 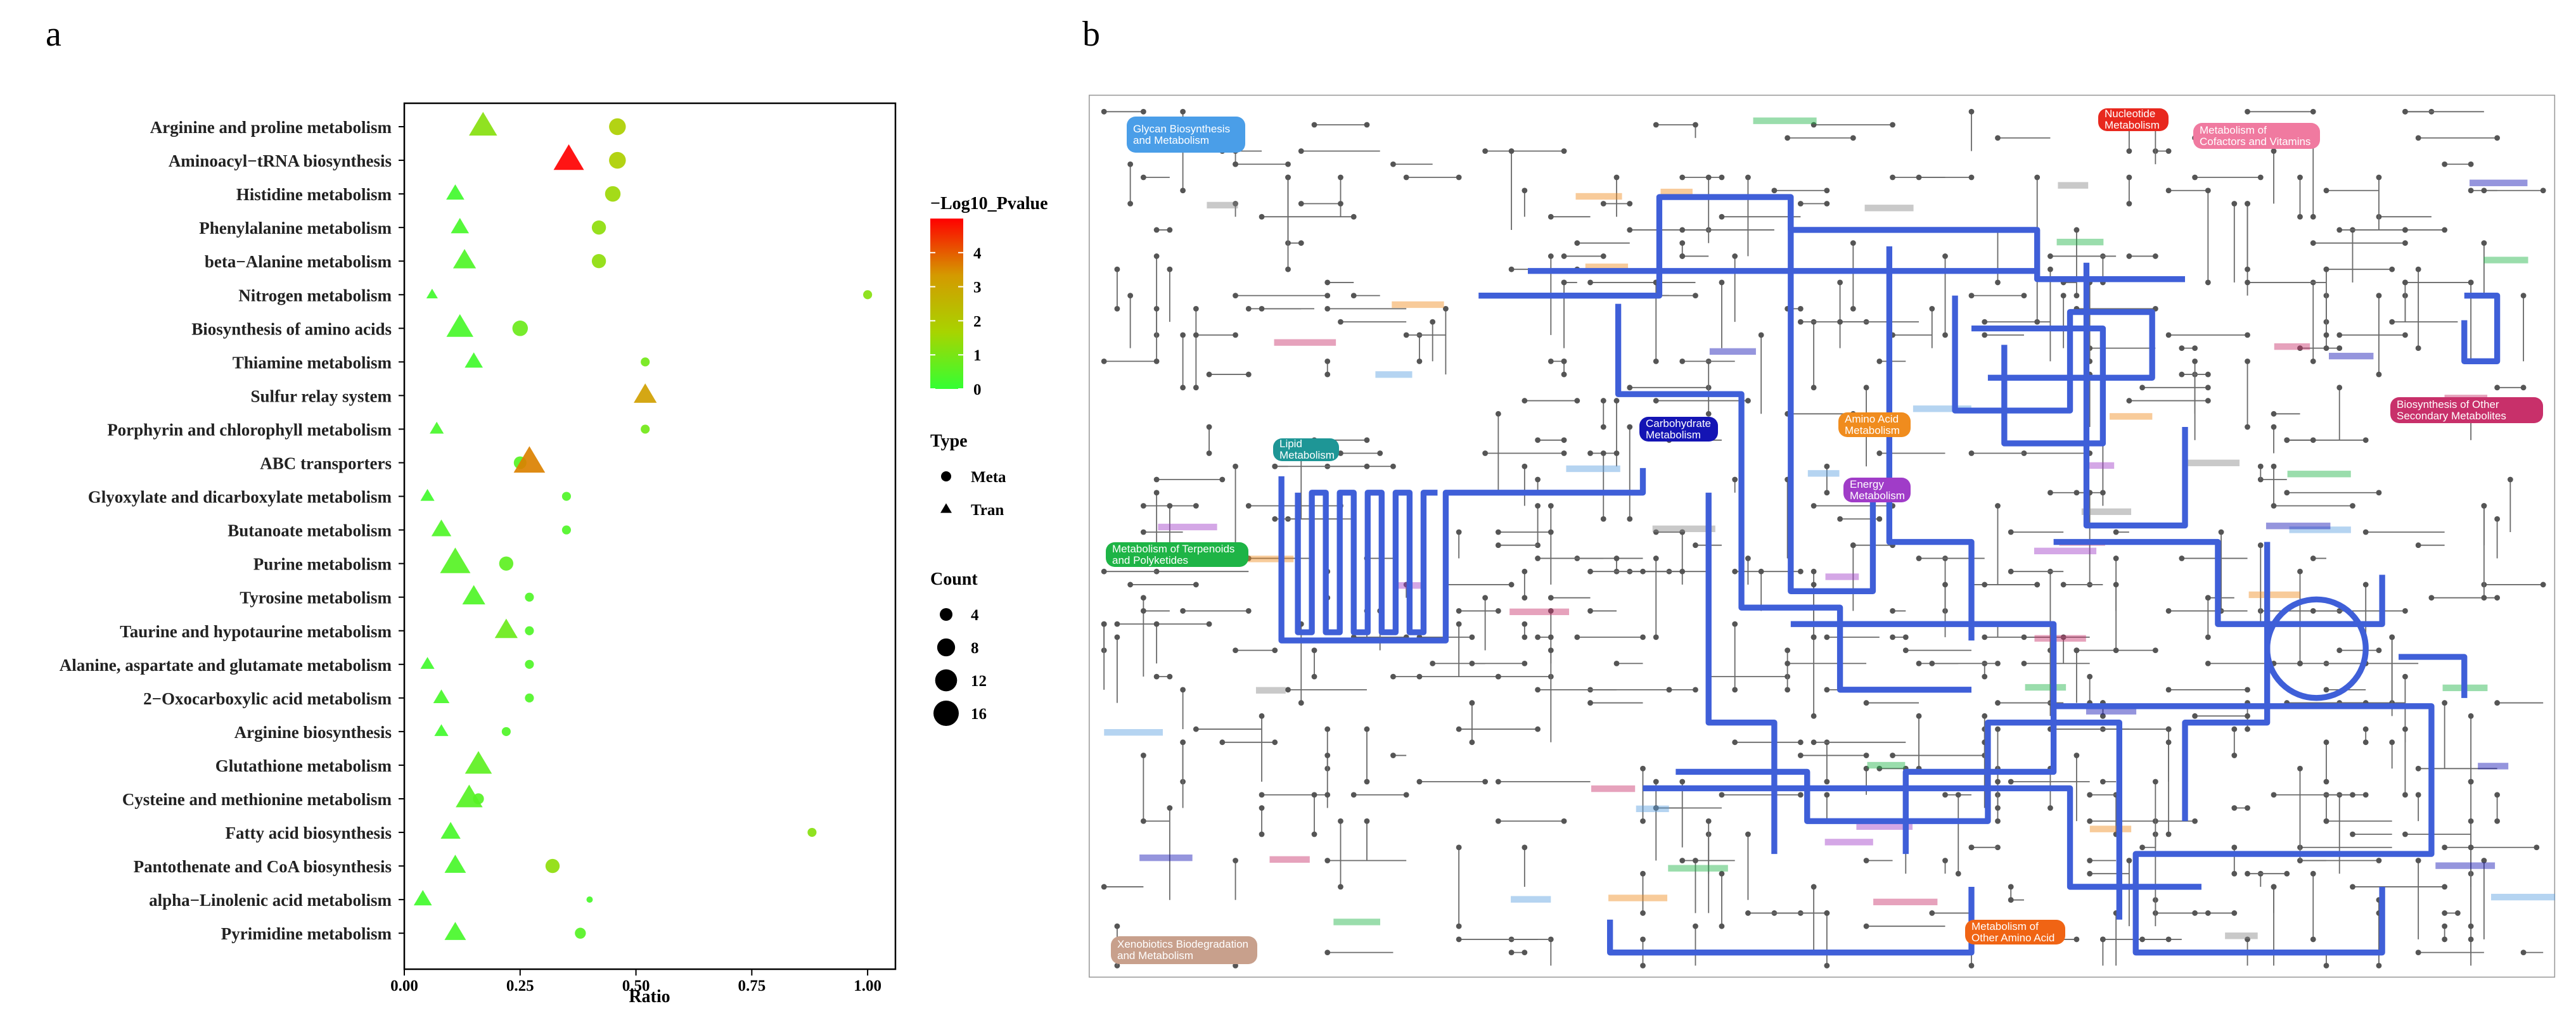 What do you see at coordinates (977, 321) in the screenshot?
I see `colorbar-label: 2` at bounding box center [977, 321].